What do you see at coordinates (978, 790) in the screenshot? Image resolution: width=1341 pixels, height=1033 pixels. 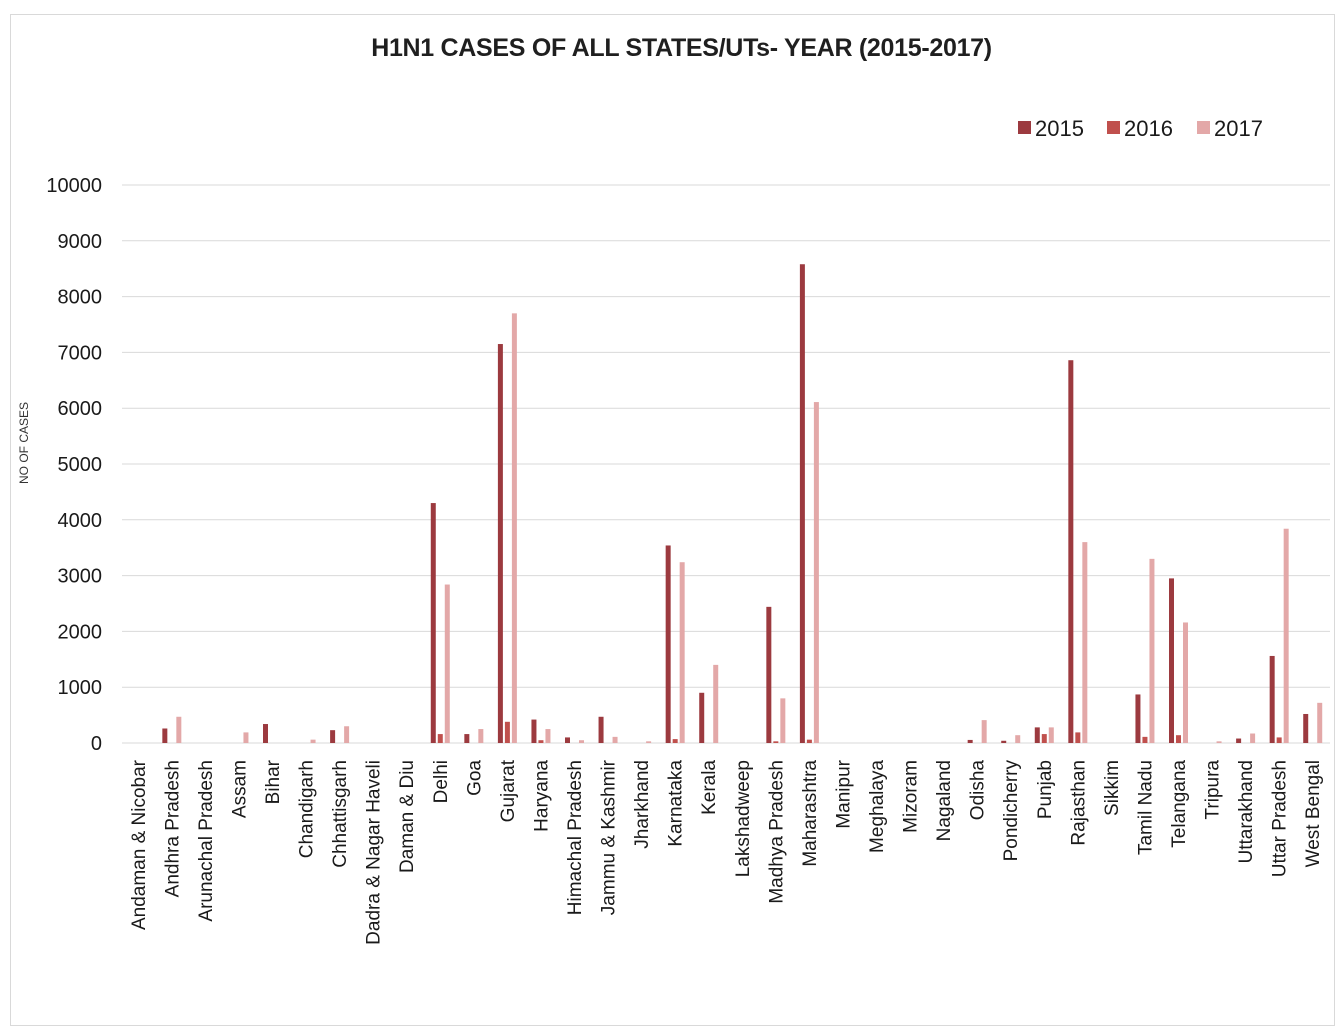 I see `x-category-label: Odisha` at bounding box center [978, 790].